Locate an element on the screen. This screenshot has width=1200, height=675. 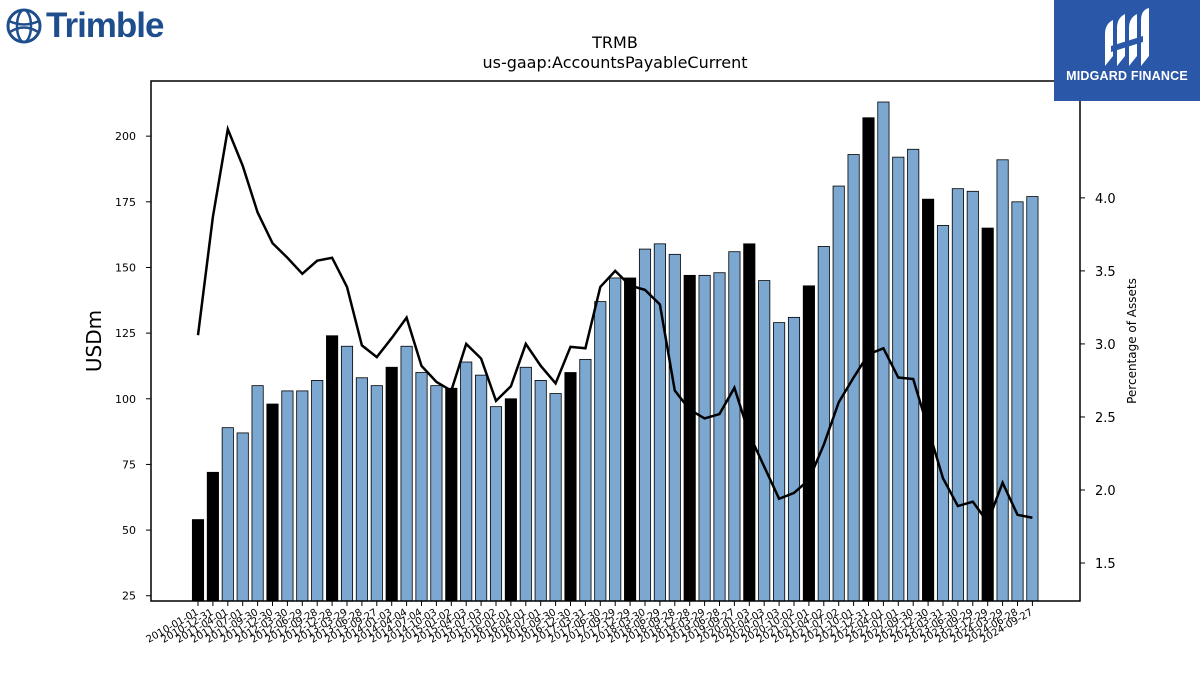
y-tick-label: 125 is located at coordinates (125, 333).